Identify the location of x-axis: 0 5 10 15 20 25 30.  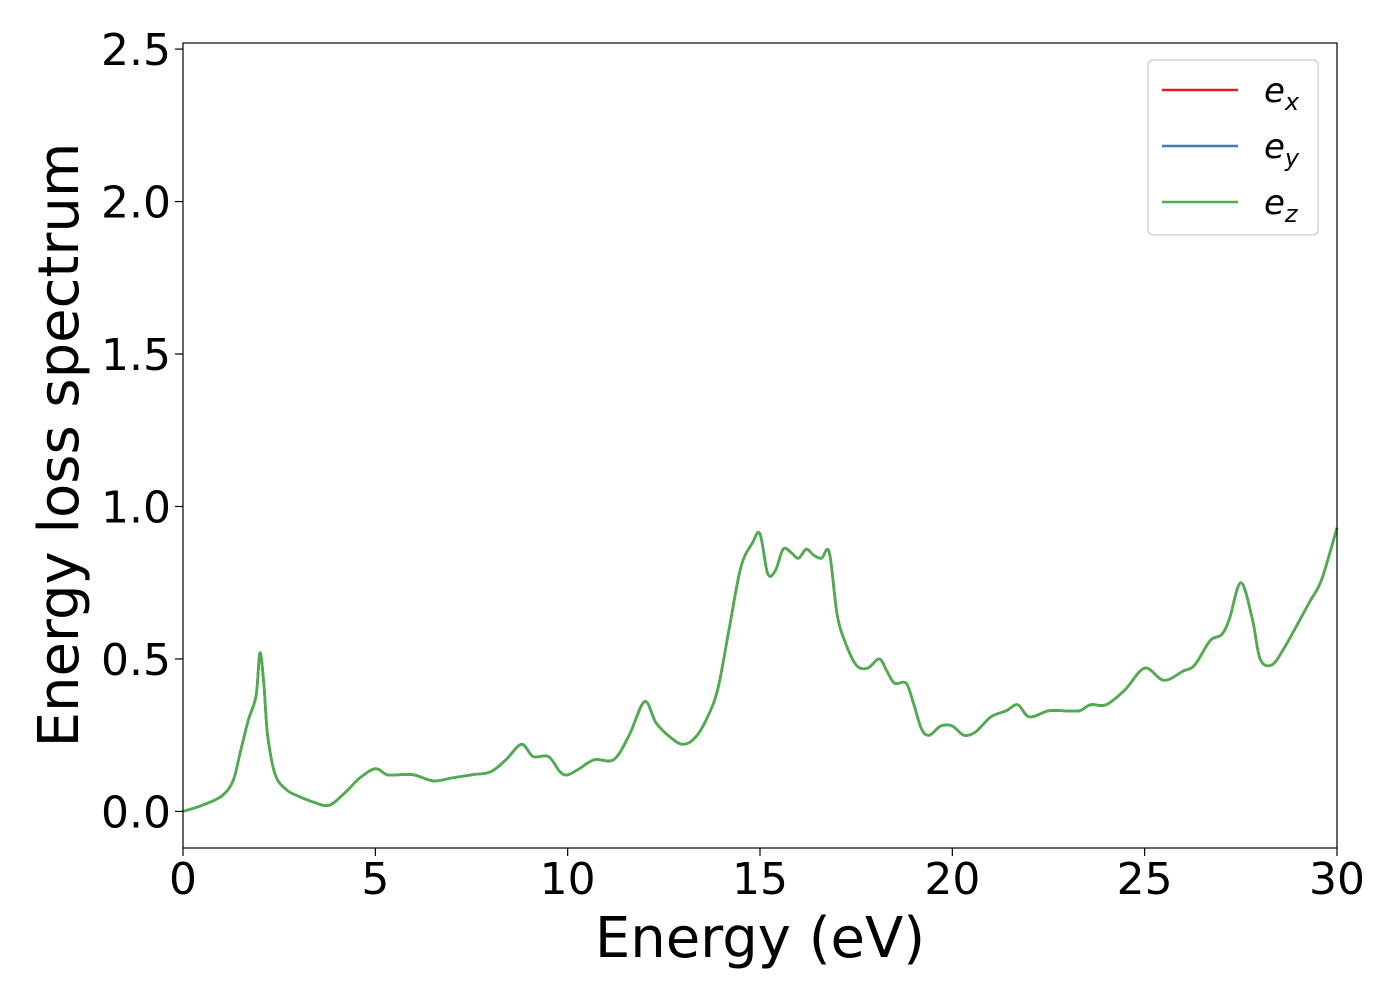
(767, 876).